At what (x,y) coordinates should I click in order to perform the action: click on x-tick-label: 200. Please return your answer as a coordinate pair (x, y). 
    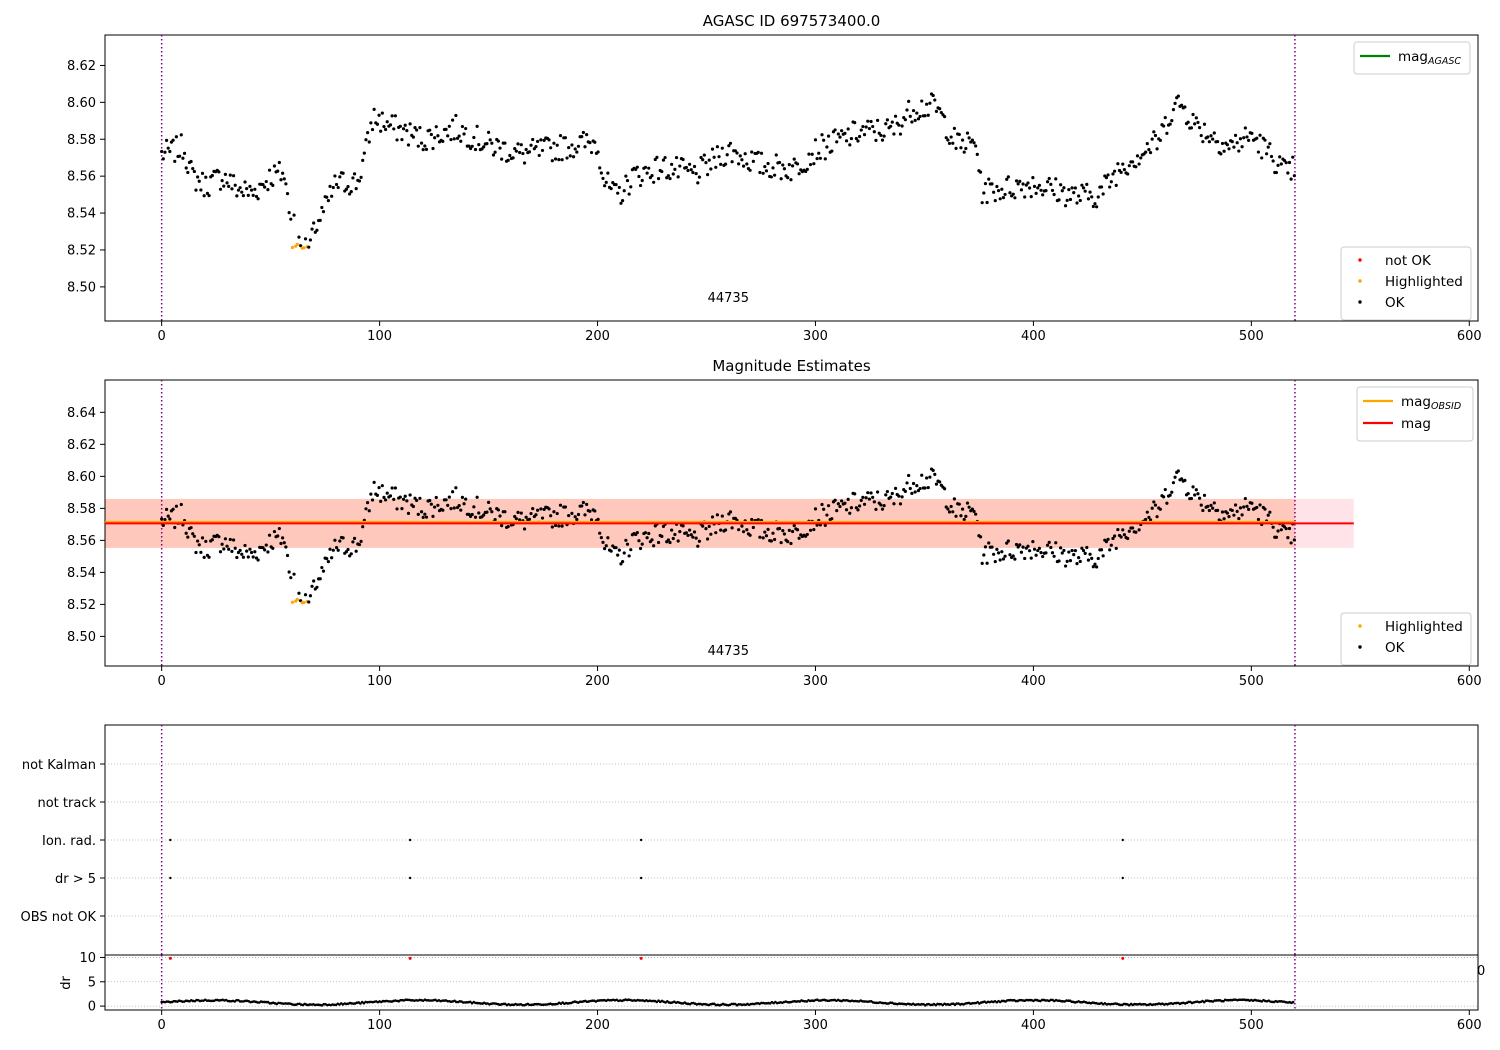
    Looking at the image, I should click on (597, 1025).